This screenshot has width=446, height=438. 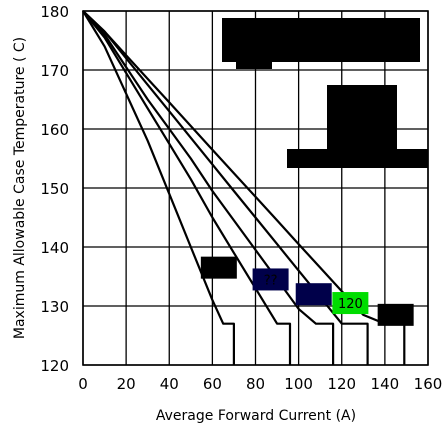 What do you see at coordinates (54, 12) in the screenshot?
I see `y-tick-label: 180` at bounding box center [54, 12].